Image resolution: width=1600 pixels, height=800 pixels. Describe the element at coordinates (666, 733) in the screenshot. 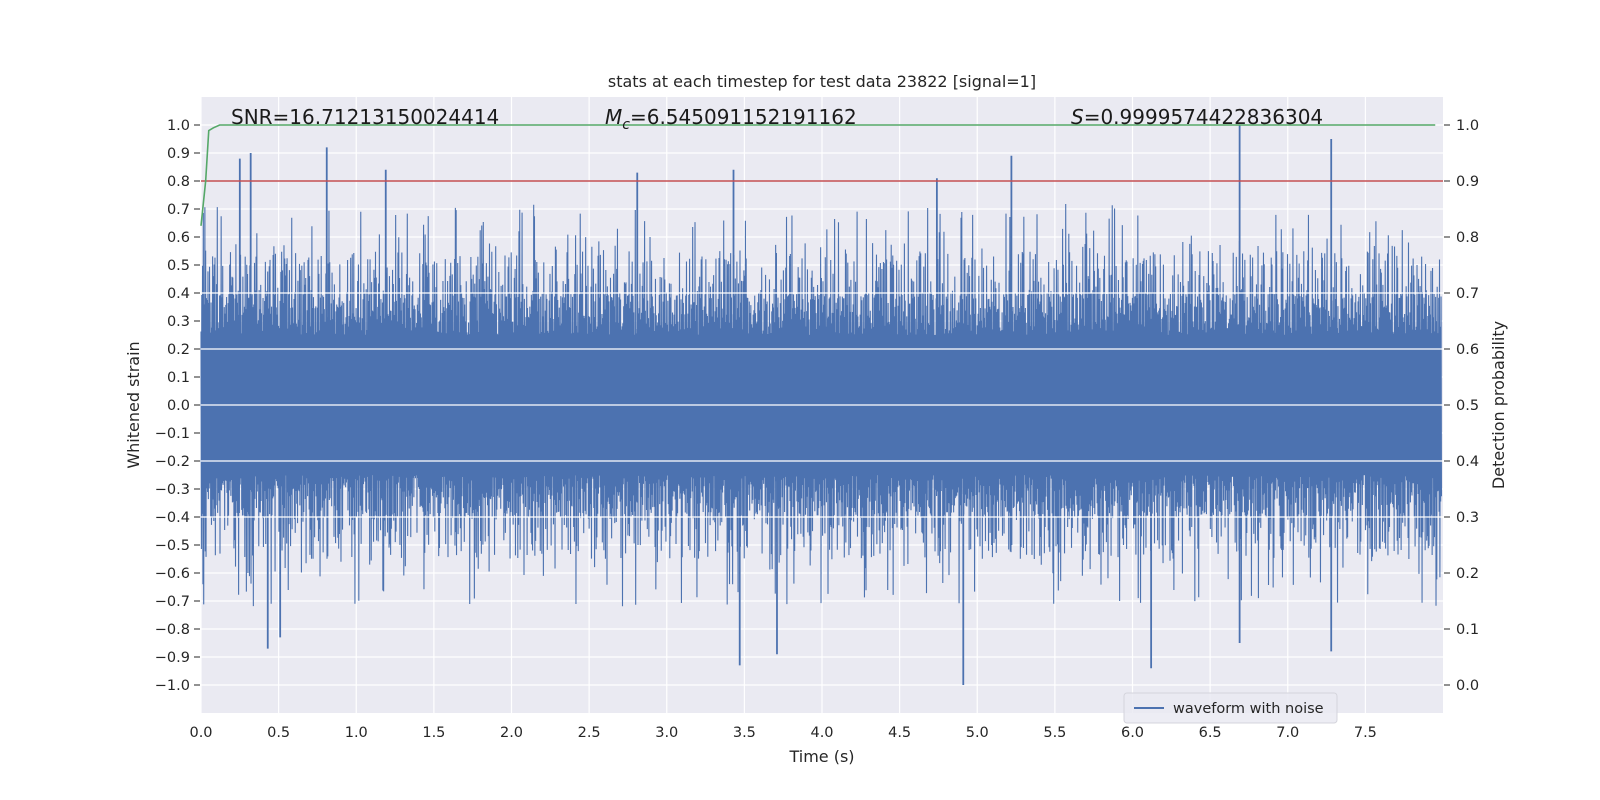

I see `x-tick-label: 3.0` at that location.